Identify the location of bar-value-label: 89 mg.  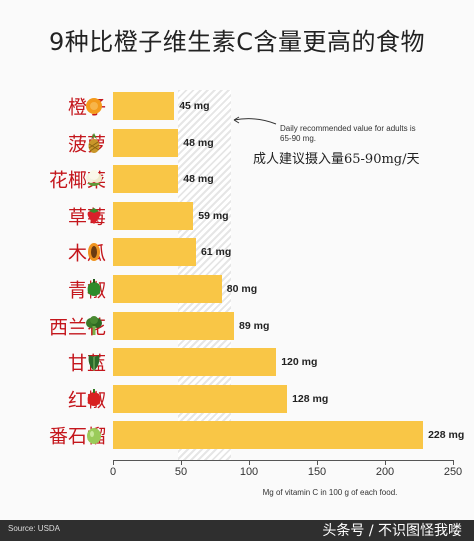
(254, 325).